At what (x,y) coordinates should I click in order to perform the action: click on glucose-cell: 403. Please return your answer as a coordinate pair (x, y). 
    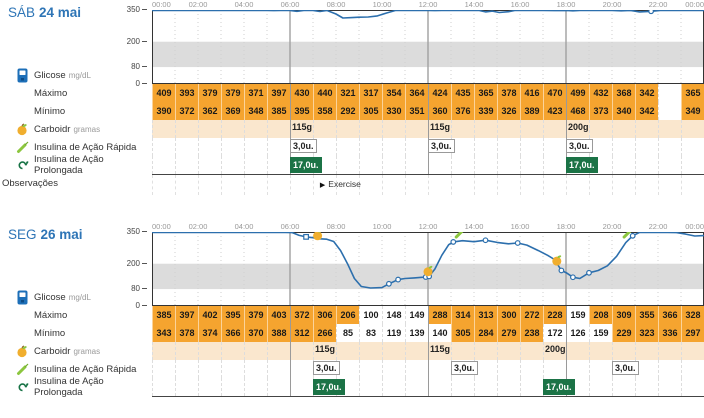
    Looking at the image, I should click on (278, 315).